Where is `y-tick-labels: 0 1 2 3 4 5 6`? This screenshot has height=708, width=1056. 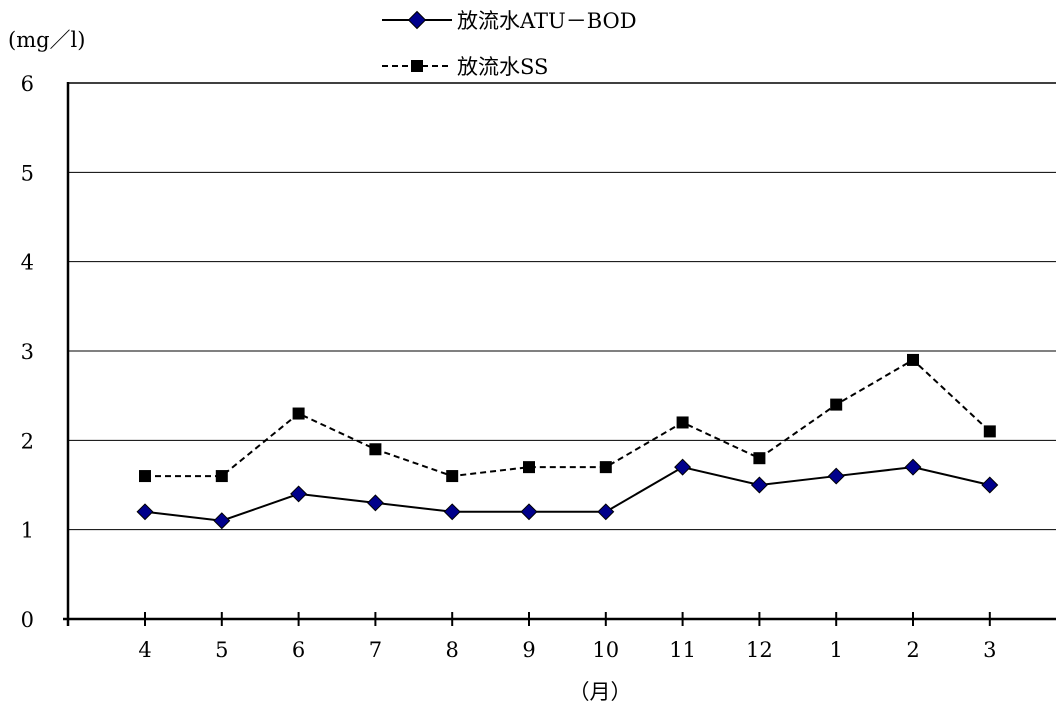
y-tick-labels: 0 1 2 3 4 5 6 is located at coordinates (27, 352).